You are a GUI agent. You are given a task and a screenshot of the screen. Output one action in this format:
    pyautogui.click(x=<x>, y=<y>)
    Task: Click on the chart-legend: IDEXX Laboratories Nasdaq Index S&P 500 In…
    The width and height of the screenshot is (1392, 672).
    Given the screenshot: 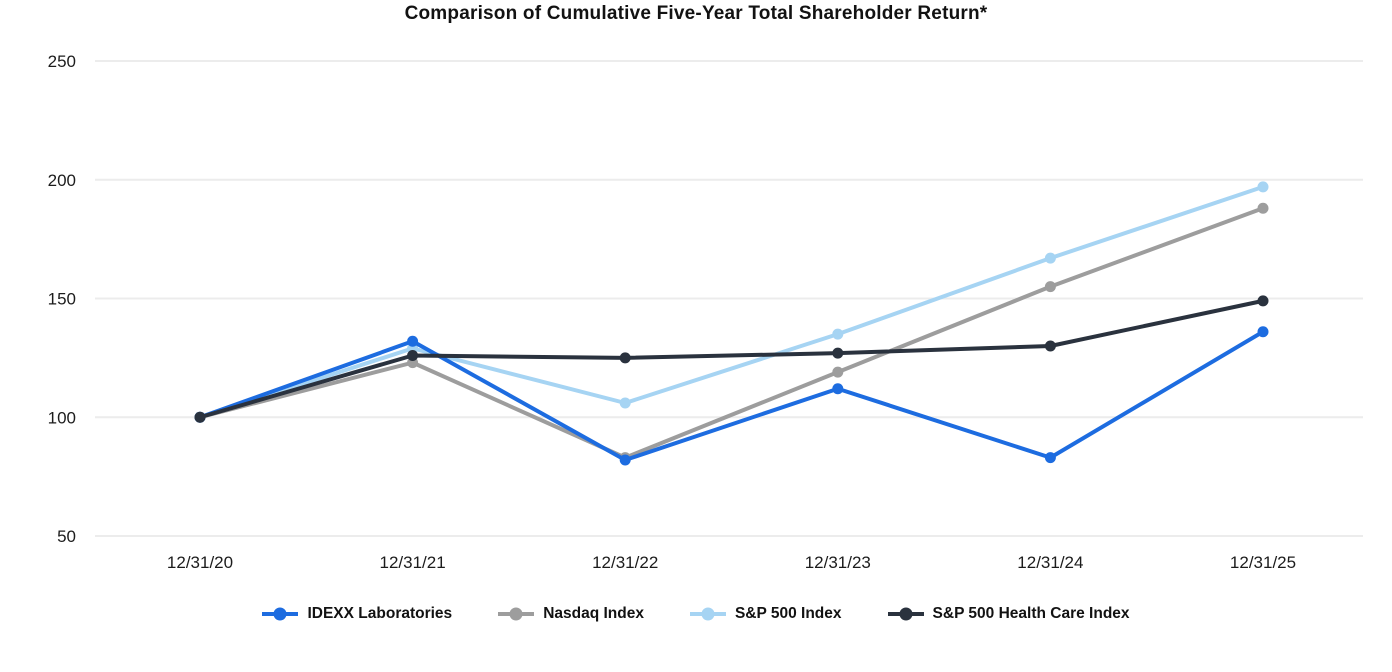 What is the action you would take?
    pyautogui.click(x=696, y=614)
    